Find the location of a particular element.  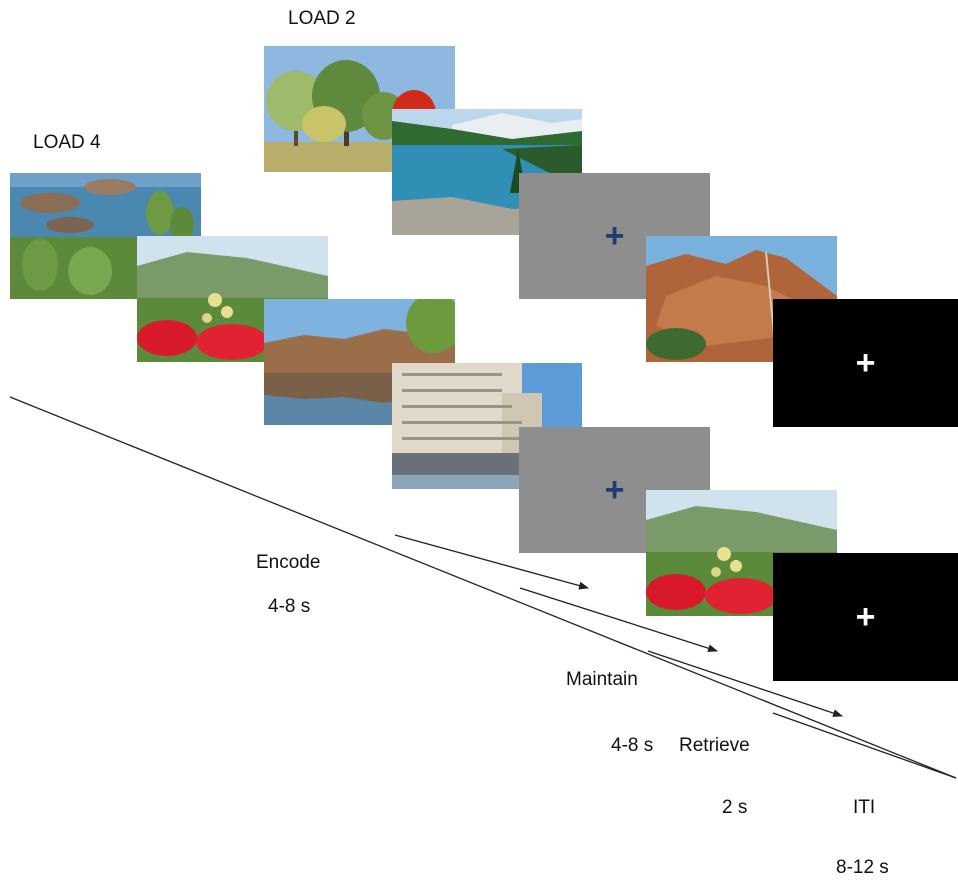

iti-label: ITI is located at coordinates (864, 807).